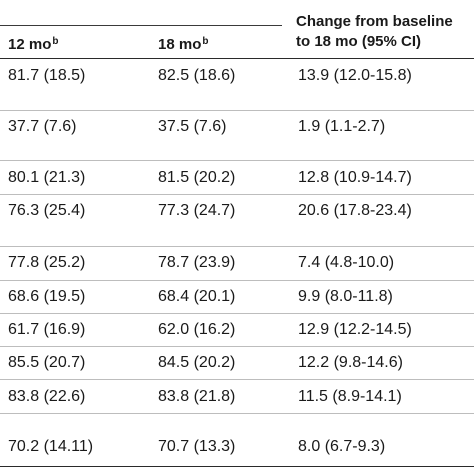 The width and height of the screenshot is (474, 474). I want to click on header-12mo-footnote: b, so click(55, 41).